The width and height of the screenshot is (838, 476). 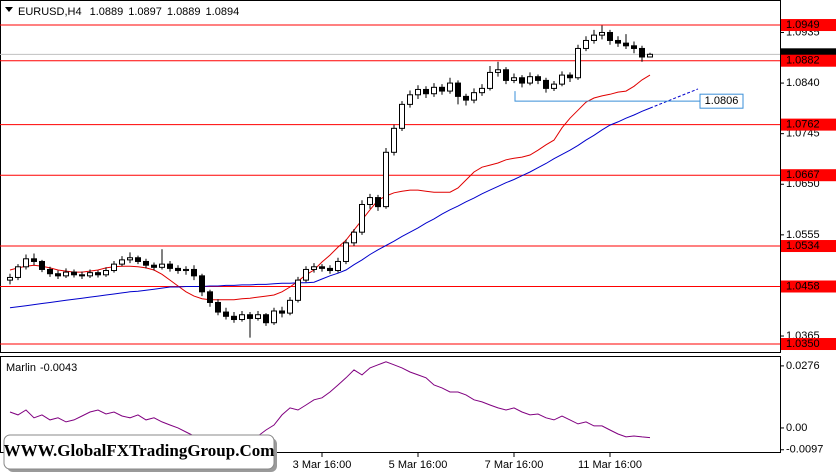 I want to click on level-label: 1.0762, so click(x=803, y=125).